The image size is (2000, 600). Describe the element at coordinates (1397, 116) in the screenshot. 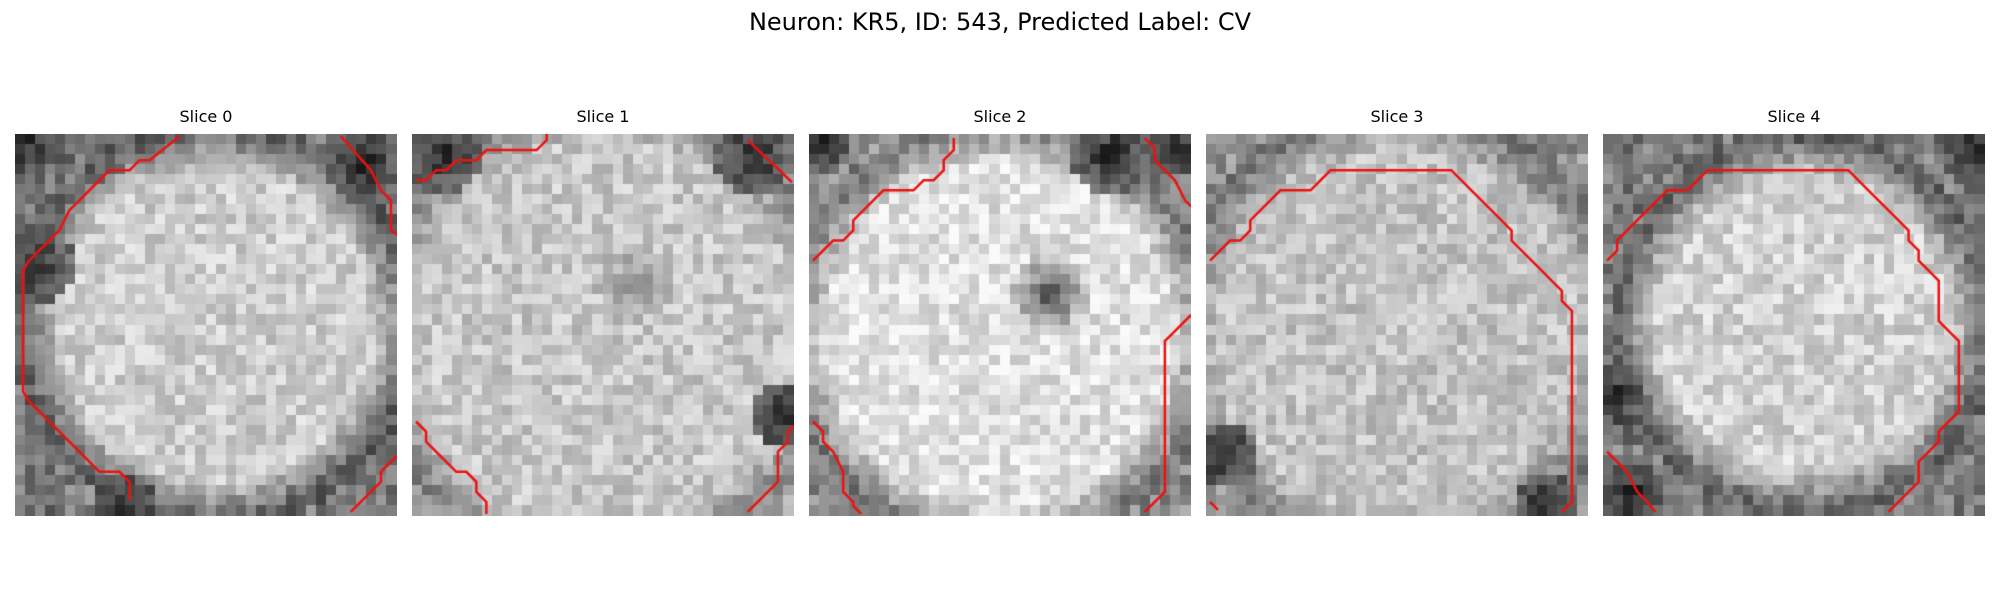

I see `slice-title: Slice 3` at that location.